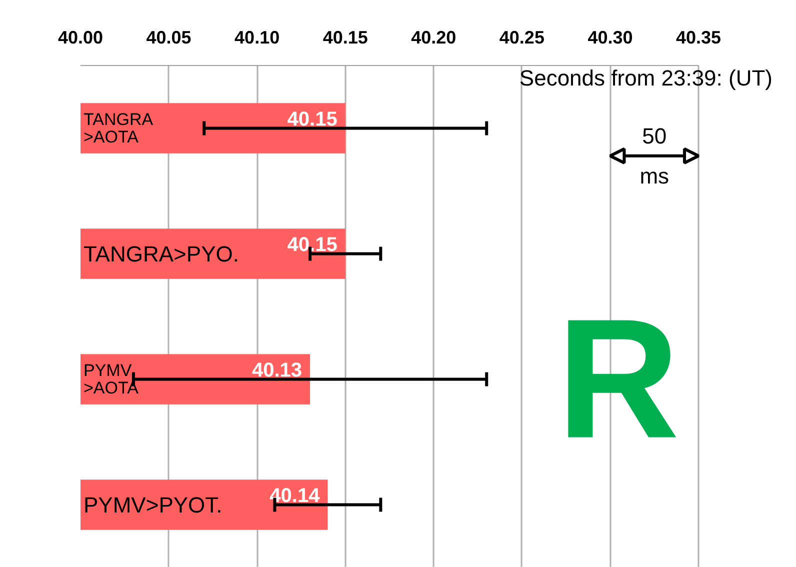 The width and height of the screenshot is (796, 567). I want to click on annotation: 50 ms, so click(655, 155).